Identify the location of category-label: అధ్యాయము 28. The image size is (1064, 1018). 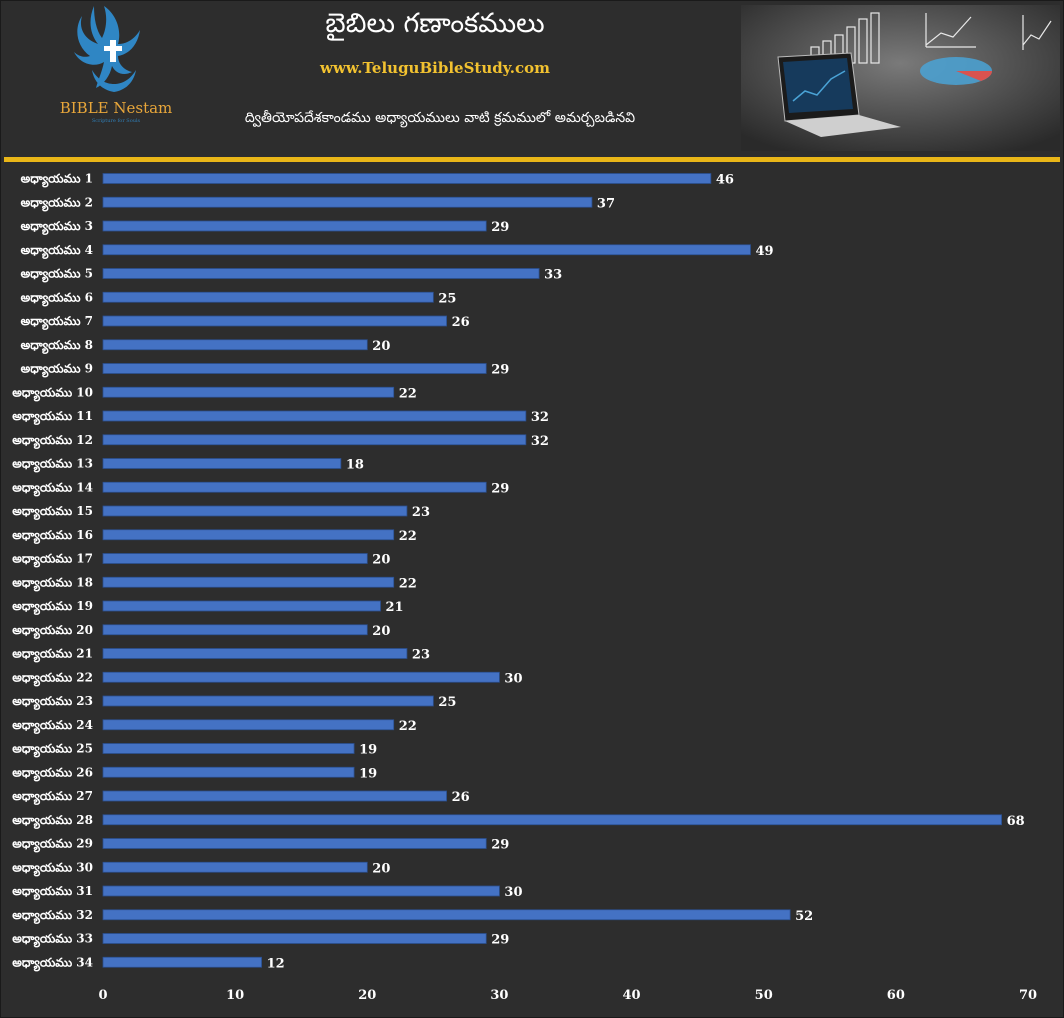
(52, 821).